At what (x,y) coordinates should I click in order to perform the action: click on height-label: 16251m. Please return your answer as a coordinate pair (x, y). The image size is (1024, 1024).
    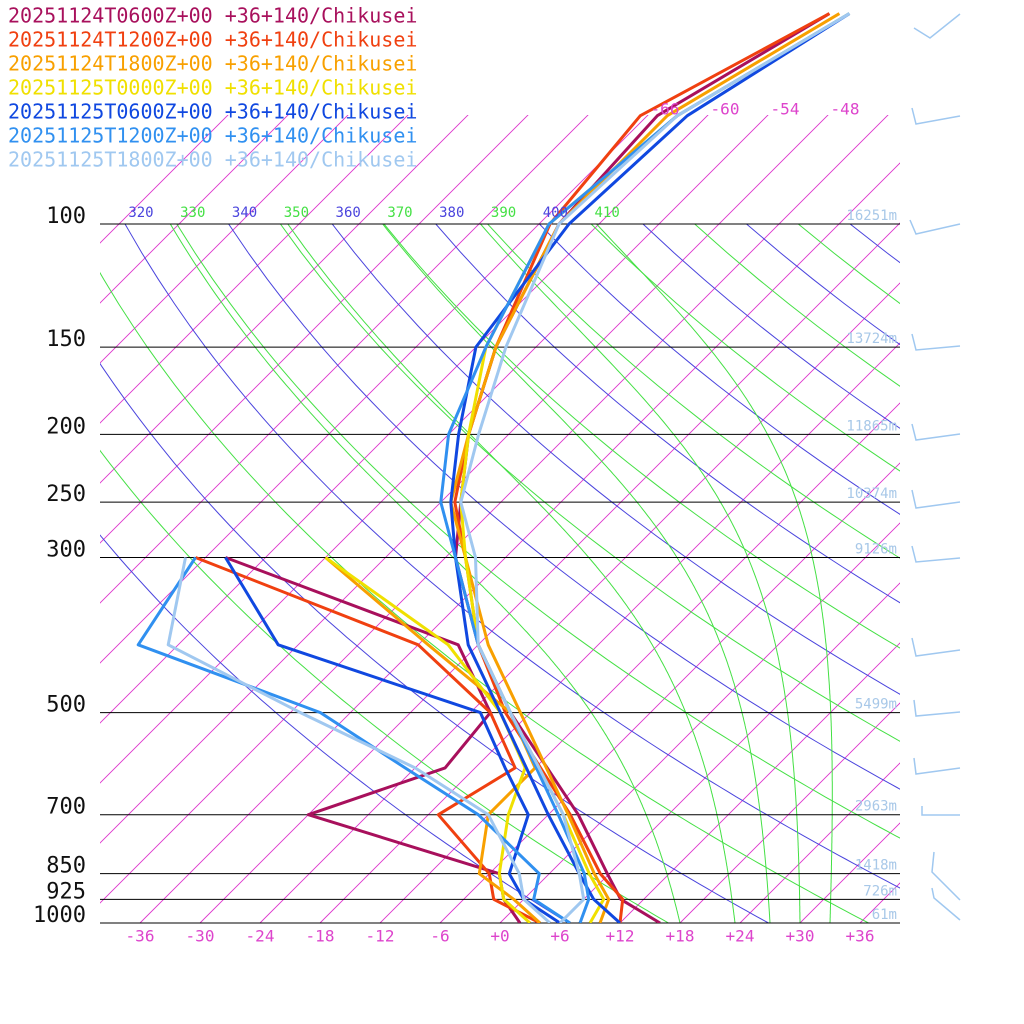
    Looking at the image, I should click on (871, 216).